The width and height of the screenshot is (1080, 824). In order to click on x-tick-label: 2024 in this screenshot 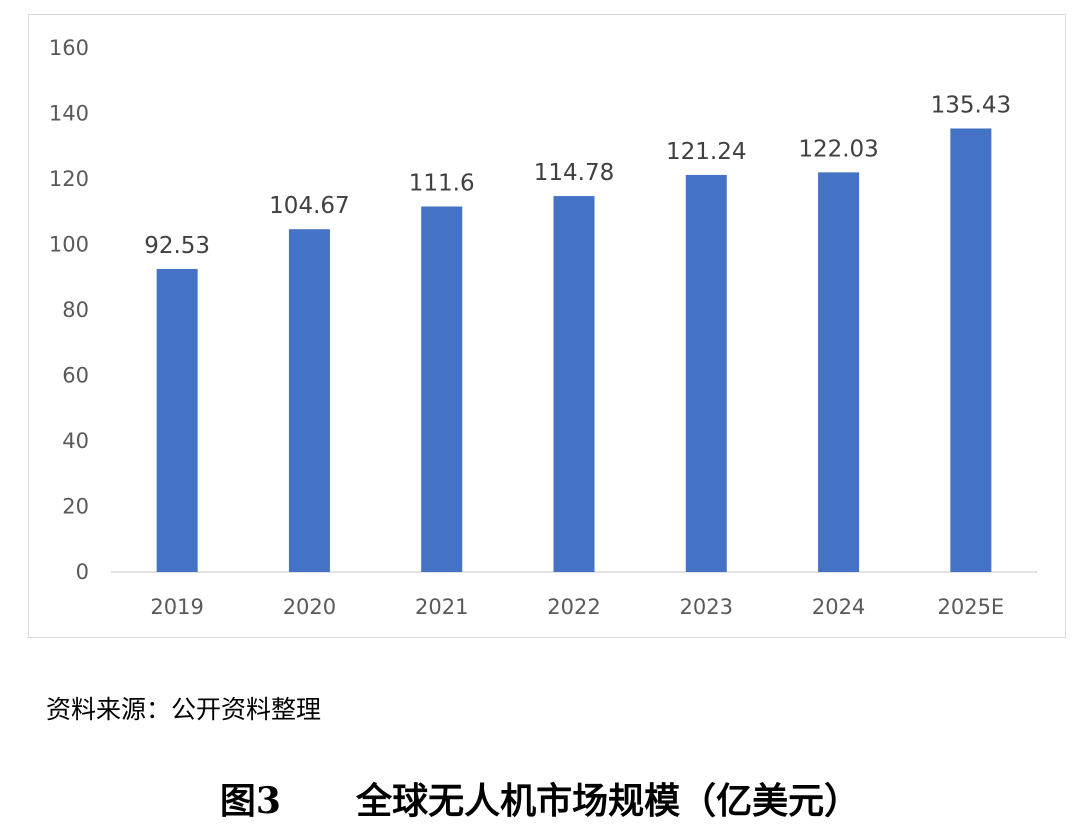, I will do `click(838, 607)`.